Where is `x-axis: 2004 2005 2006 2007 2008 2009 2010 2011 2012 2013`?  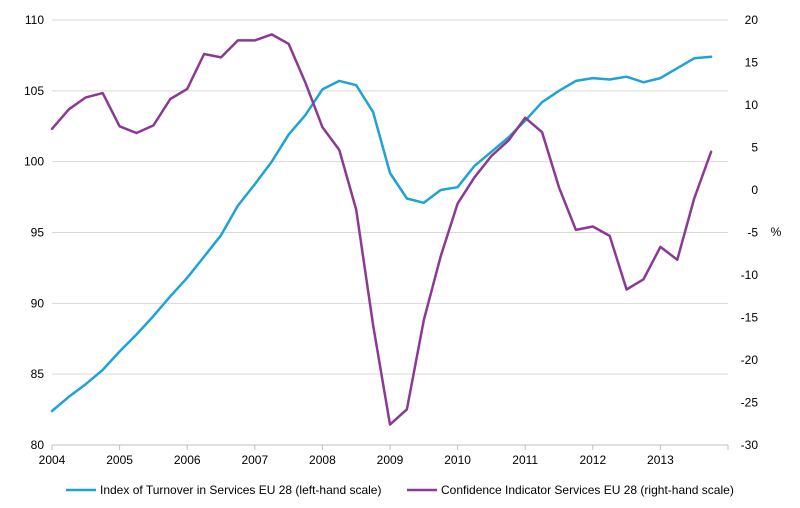
x-axis: 2004 2005 2006 2007 2008 2009 2010 2011 2012 2013 is located at coordinates (384, 455).